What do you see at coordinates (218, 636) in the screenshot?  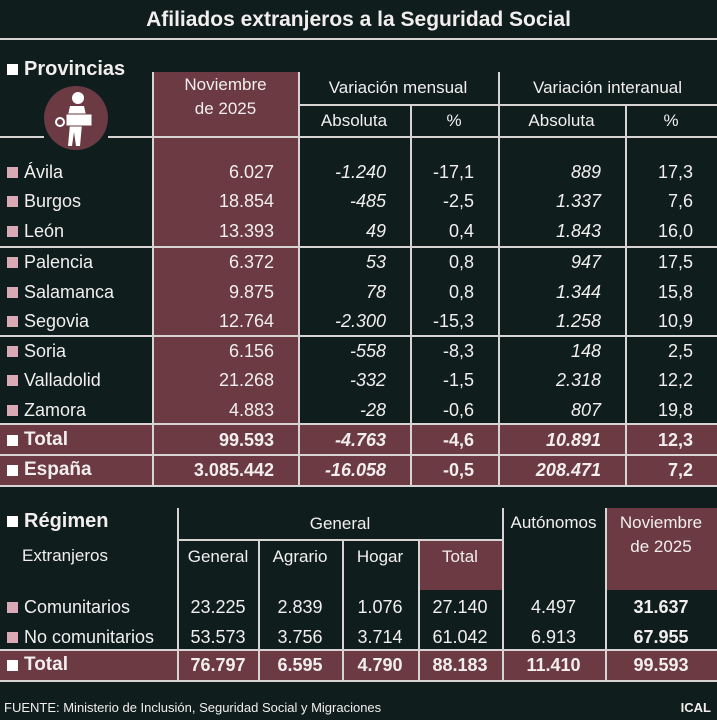 I see `table-cell: 53.573` at bounding box center [218, 636].